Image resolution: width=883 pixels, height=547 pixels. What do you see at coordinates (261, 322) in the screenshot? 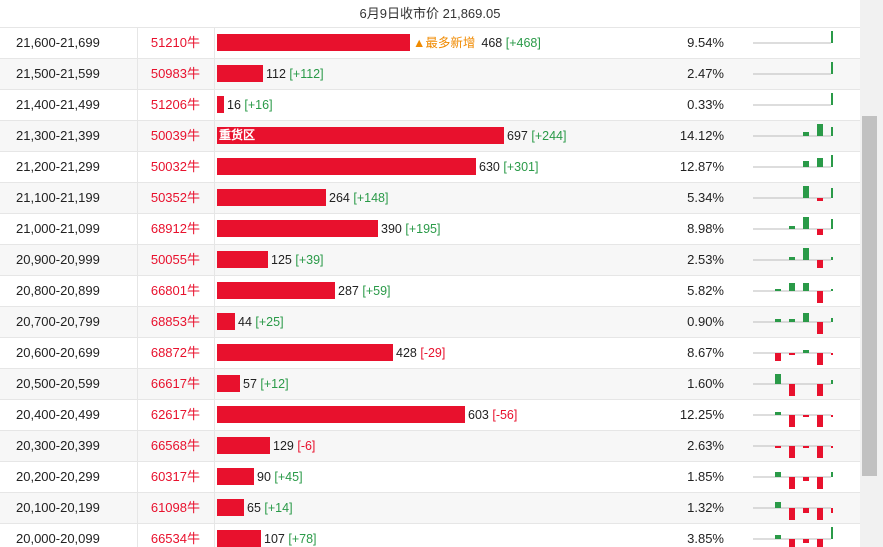
I see `count-text: 44 [+25]` at bounding box center [261, 322].